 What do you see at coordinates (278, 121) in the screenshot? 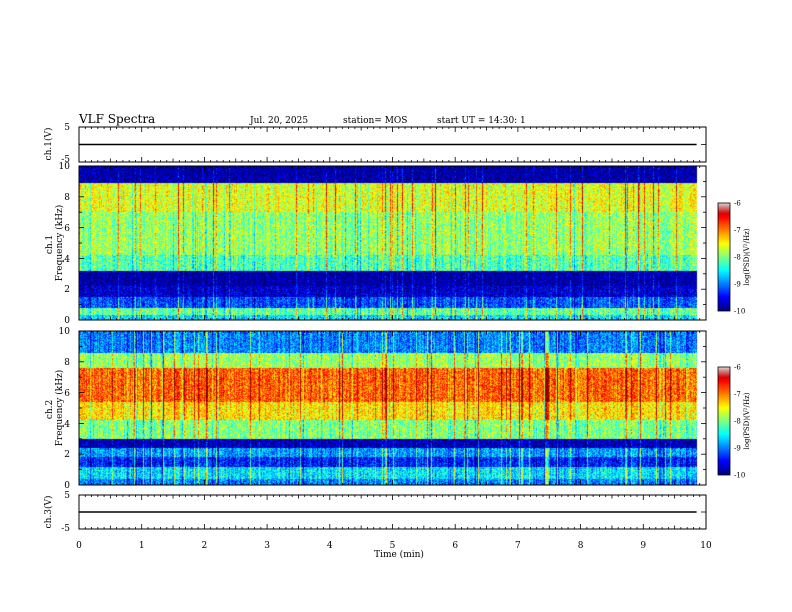
I see `date-label: Jul. 20, 2025` at bounding box center [278, 121].